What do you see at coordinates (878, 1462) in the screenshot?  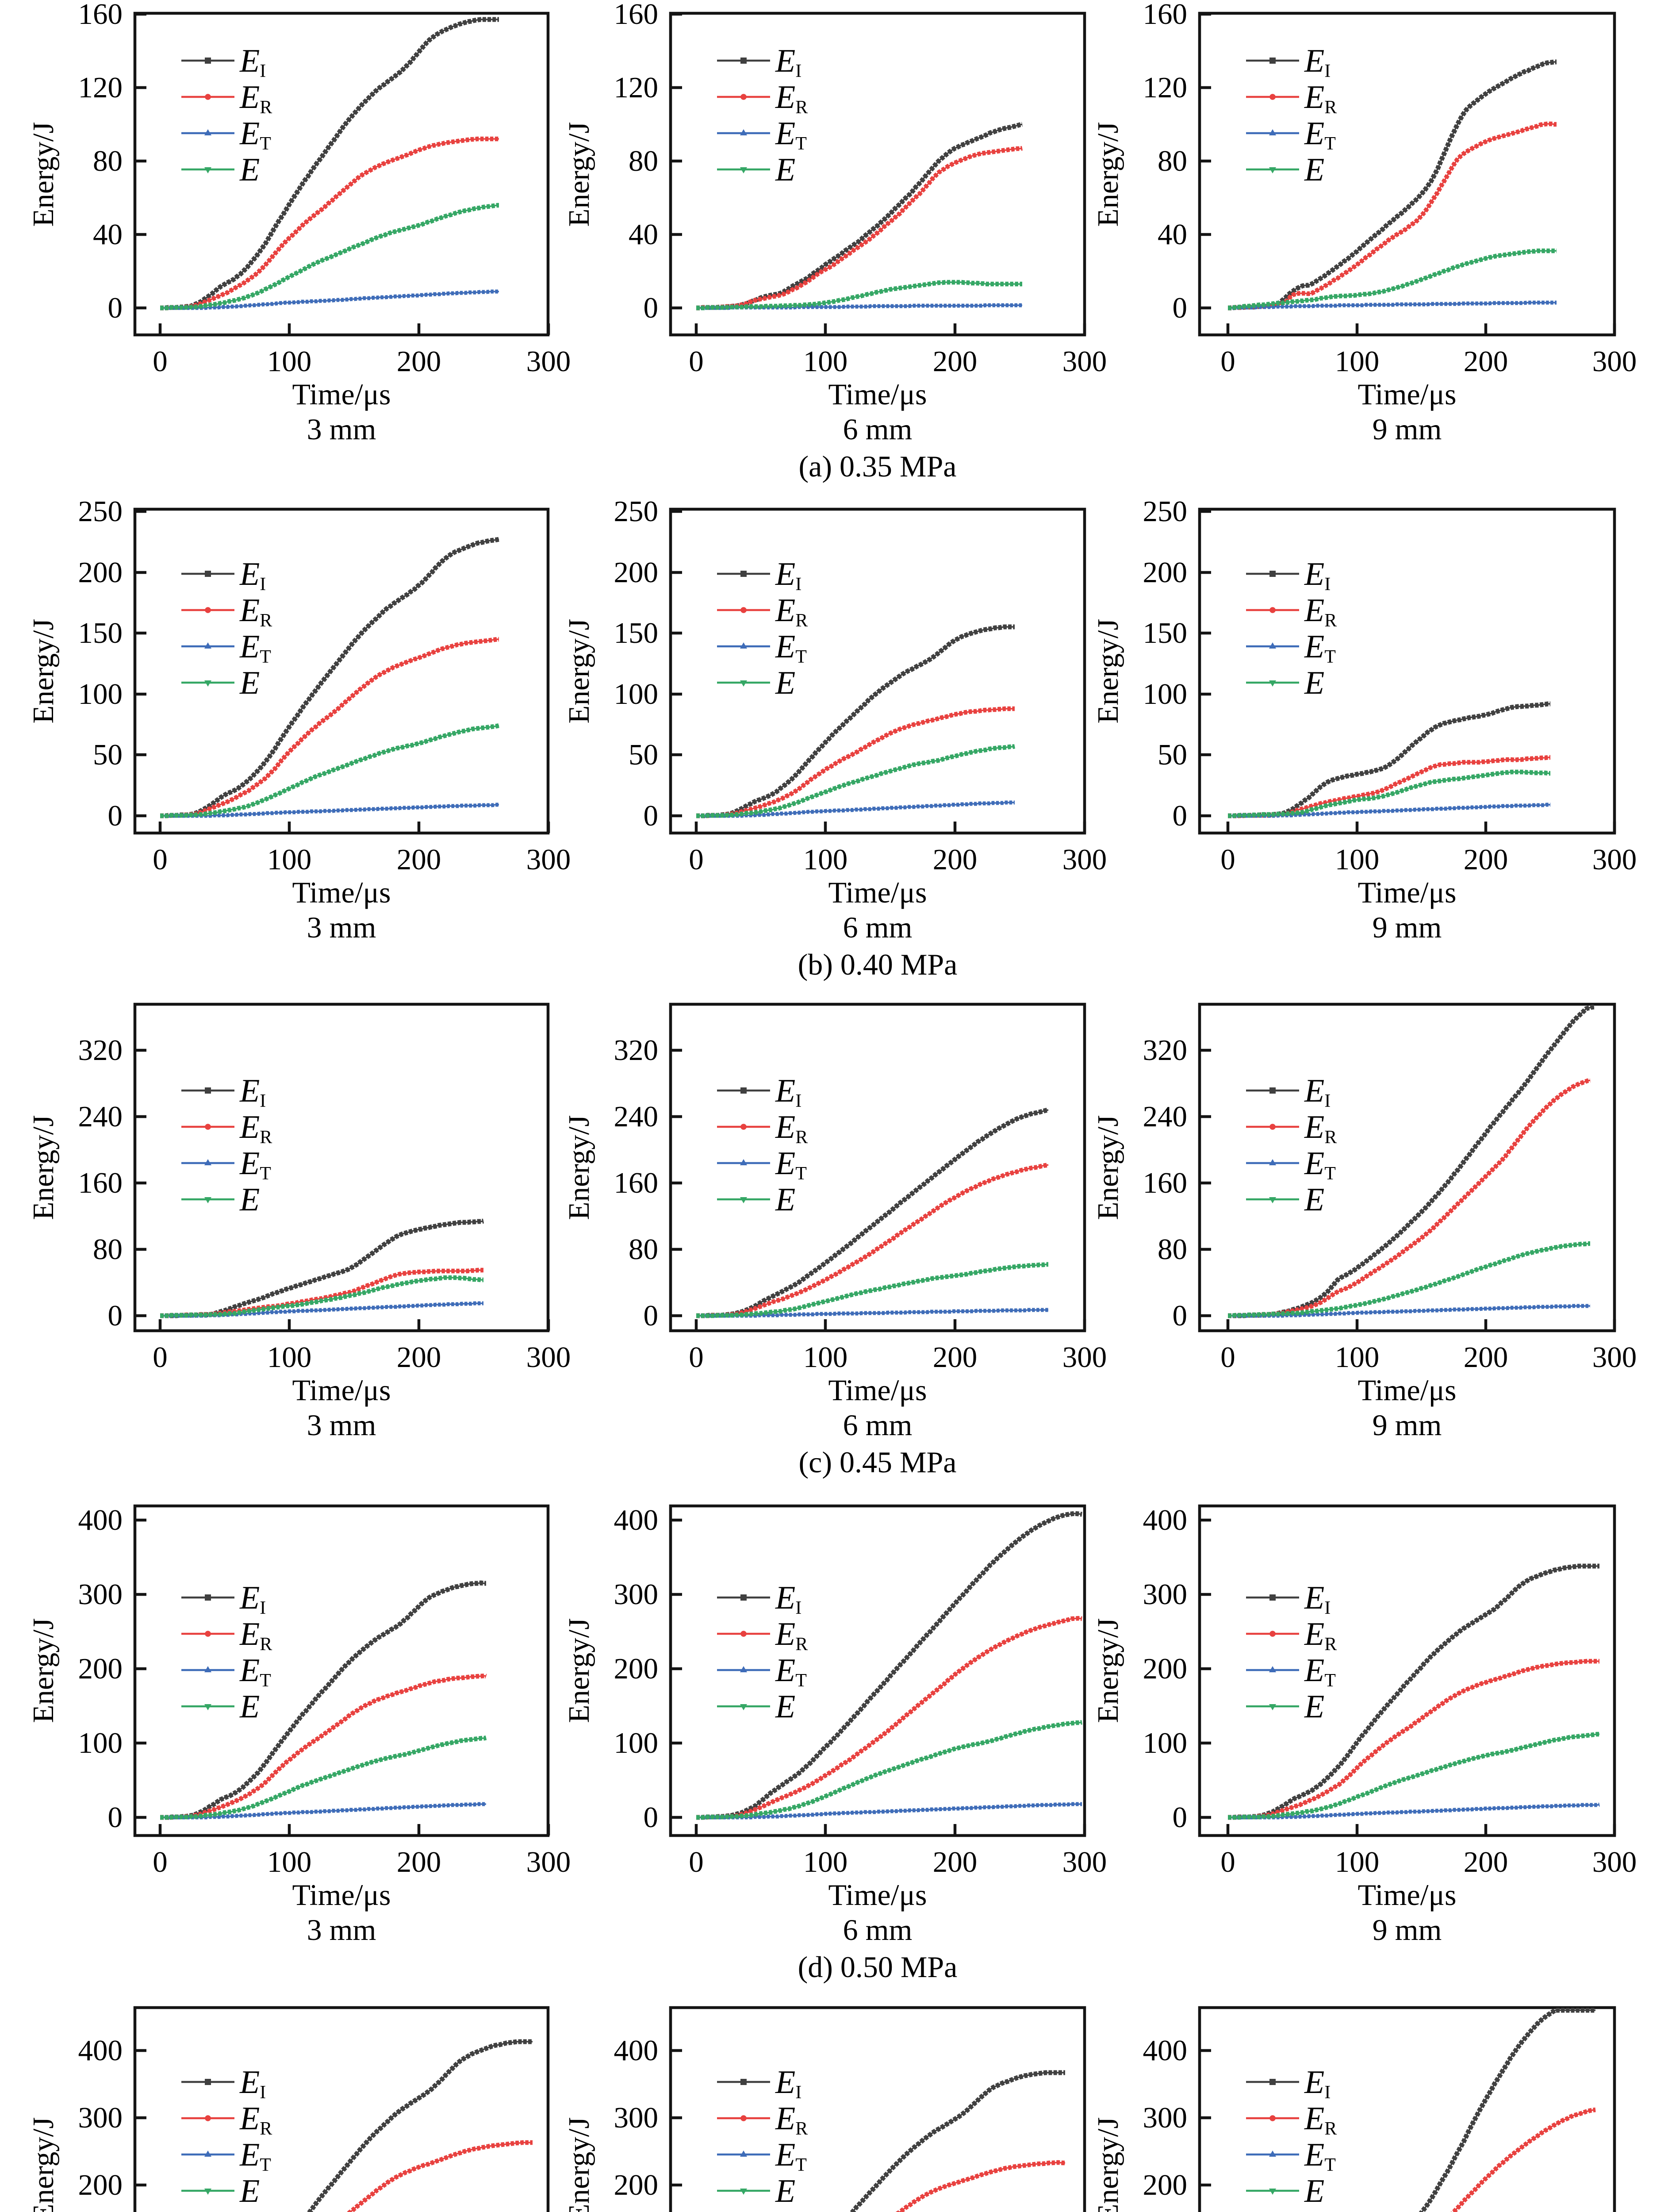 I see `svg-text: (c) 0.45 MPa` at bounding box center [878, 1462].